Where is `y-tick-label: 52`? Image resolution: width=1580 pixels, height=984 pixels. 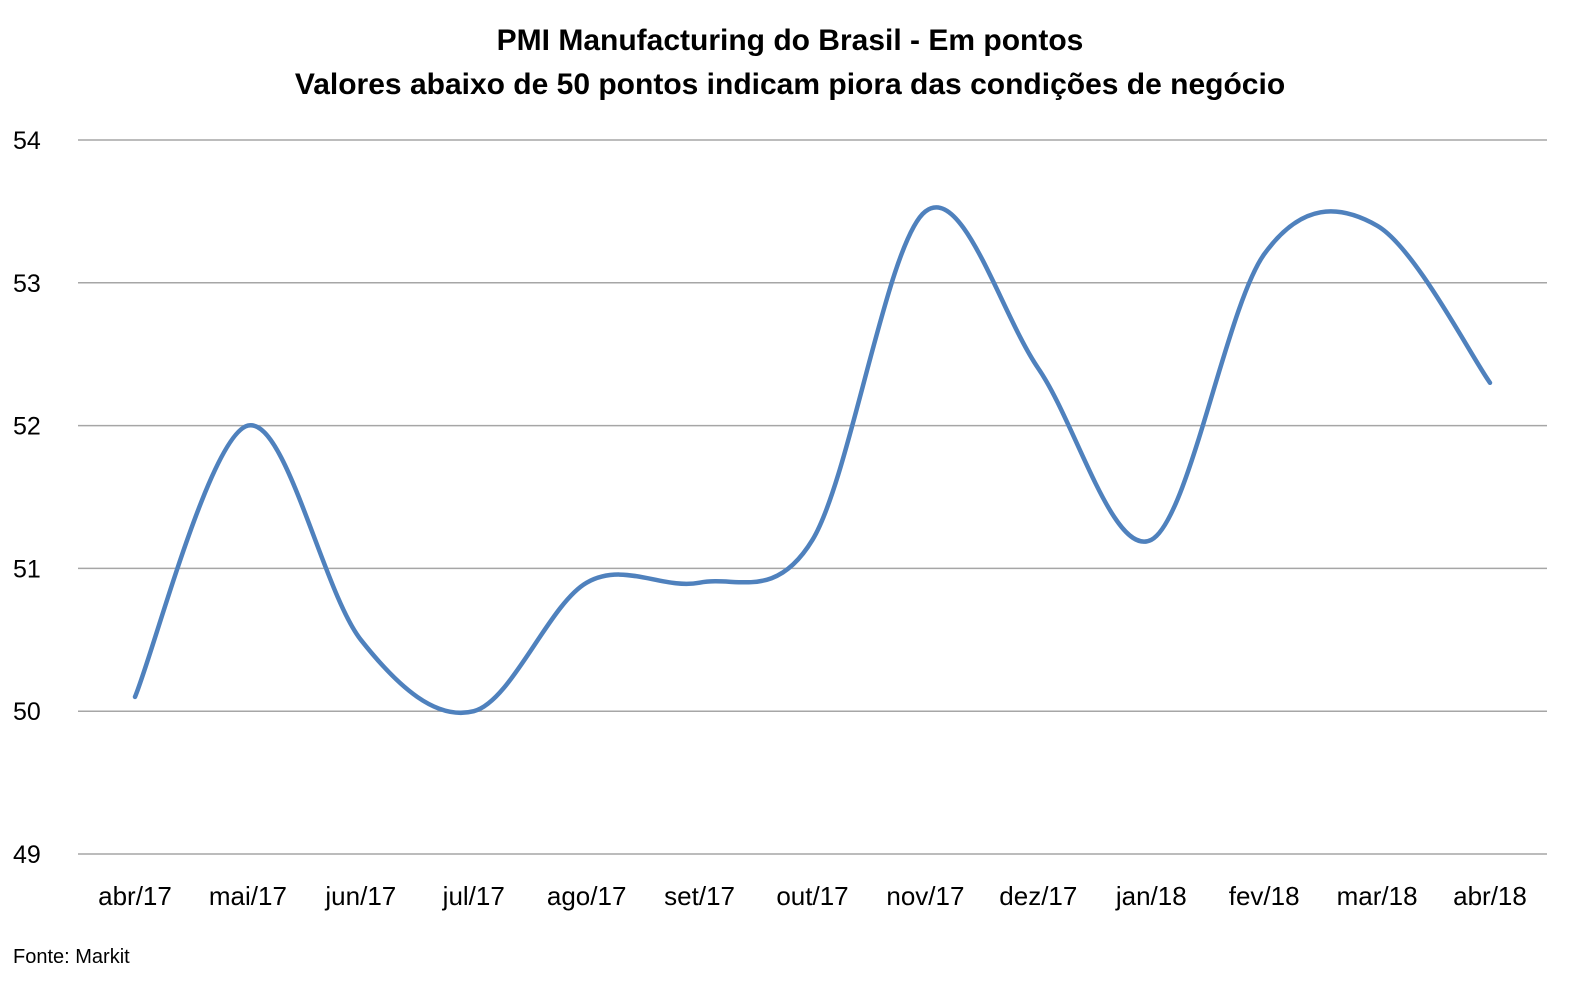
y-tick-label: 52 is located at coordinates (27, 427).